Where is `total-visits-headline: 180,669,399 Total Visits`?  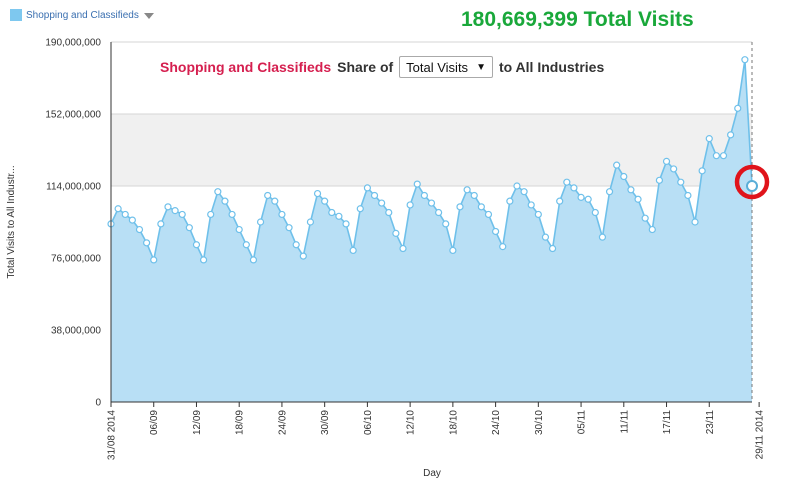
total-visits-headline: 180,669,399 Total Visits is located at coordinates (577, 19).